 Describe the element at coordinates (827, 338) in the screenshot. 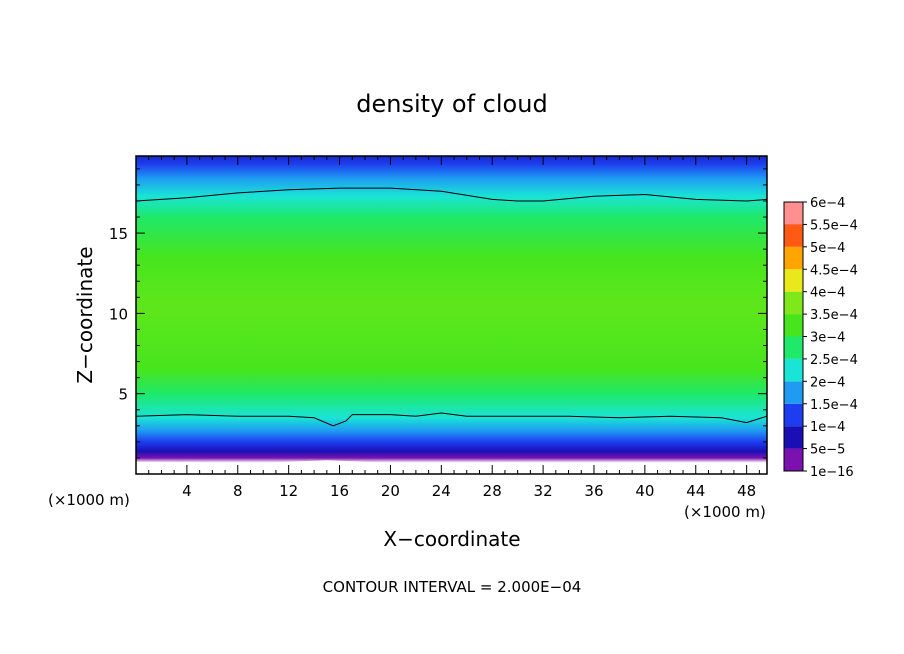

I see `colorbar-label: 3e−4` at that location.